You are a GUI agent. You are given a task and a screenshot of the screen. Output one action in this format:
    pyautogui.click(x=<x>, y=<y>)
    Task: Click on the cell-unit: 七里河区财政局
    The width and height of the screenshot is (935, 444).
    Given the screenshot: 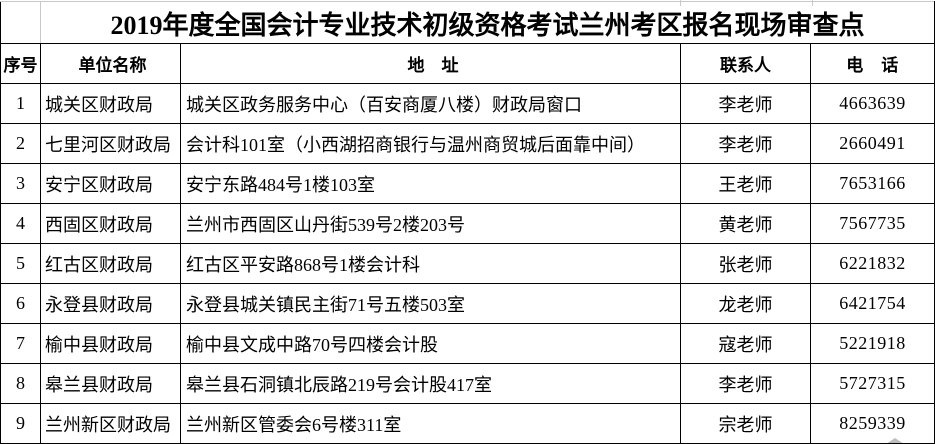 What is the action you would take?
    pyautogui.click(x=110, y=143)
    